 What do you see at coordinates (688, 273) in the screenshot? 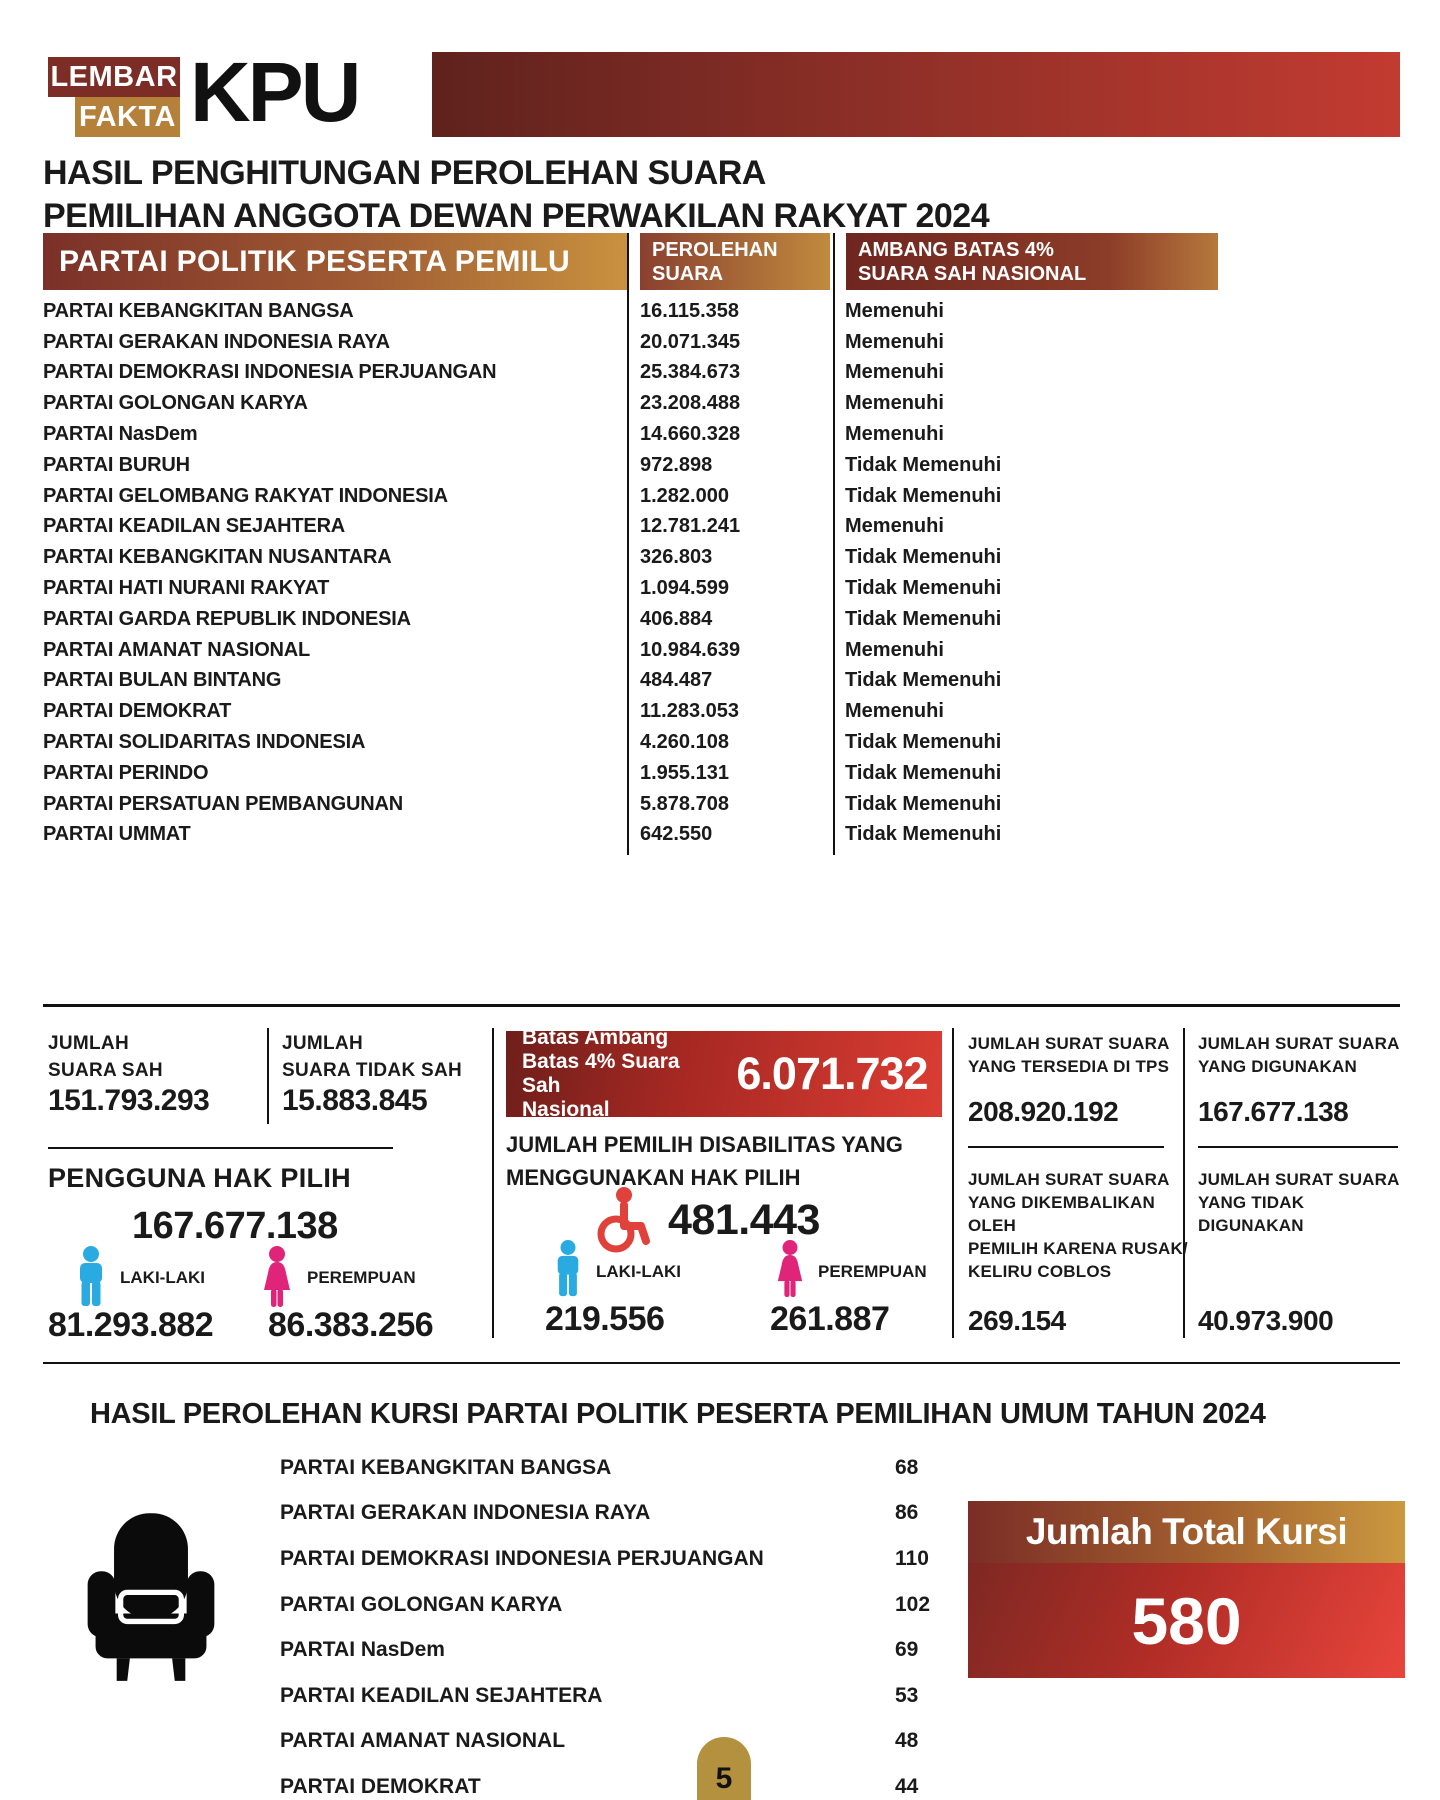
I see `table-header-votes-line2: SUARA` at bounding box center [688, 273].